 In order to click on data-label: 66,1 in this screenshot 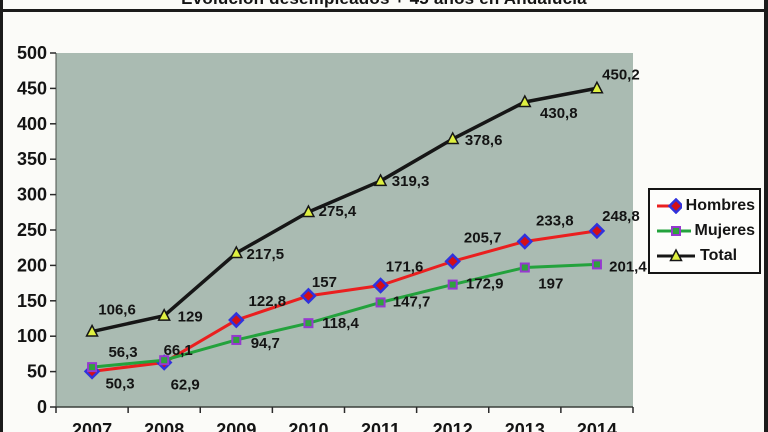, I will do `click(178, 350)`.